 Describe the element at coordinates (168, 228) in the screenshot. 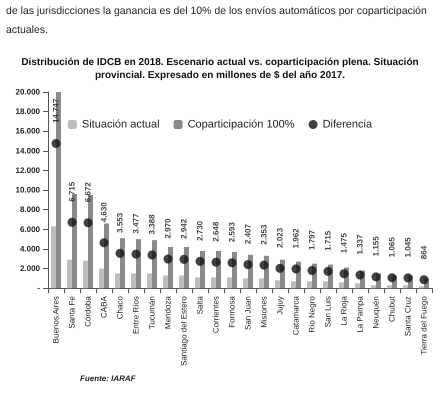

I see `data-label: 2.970` at that location.